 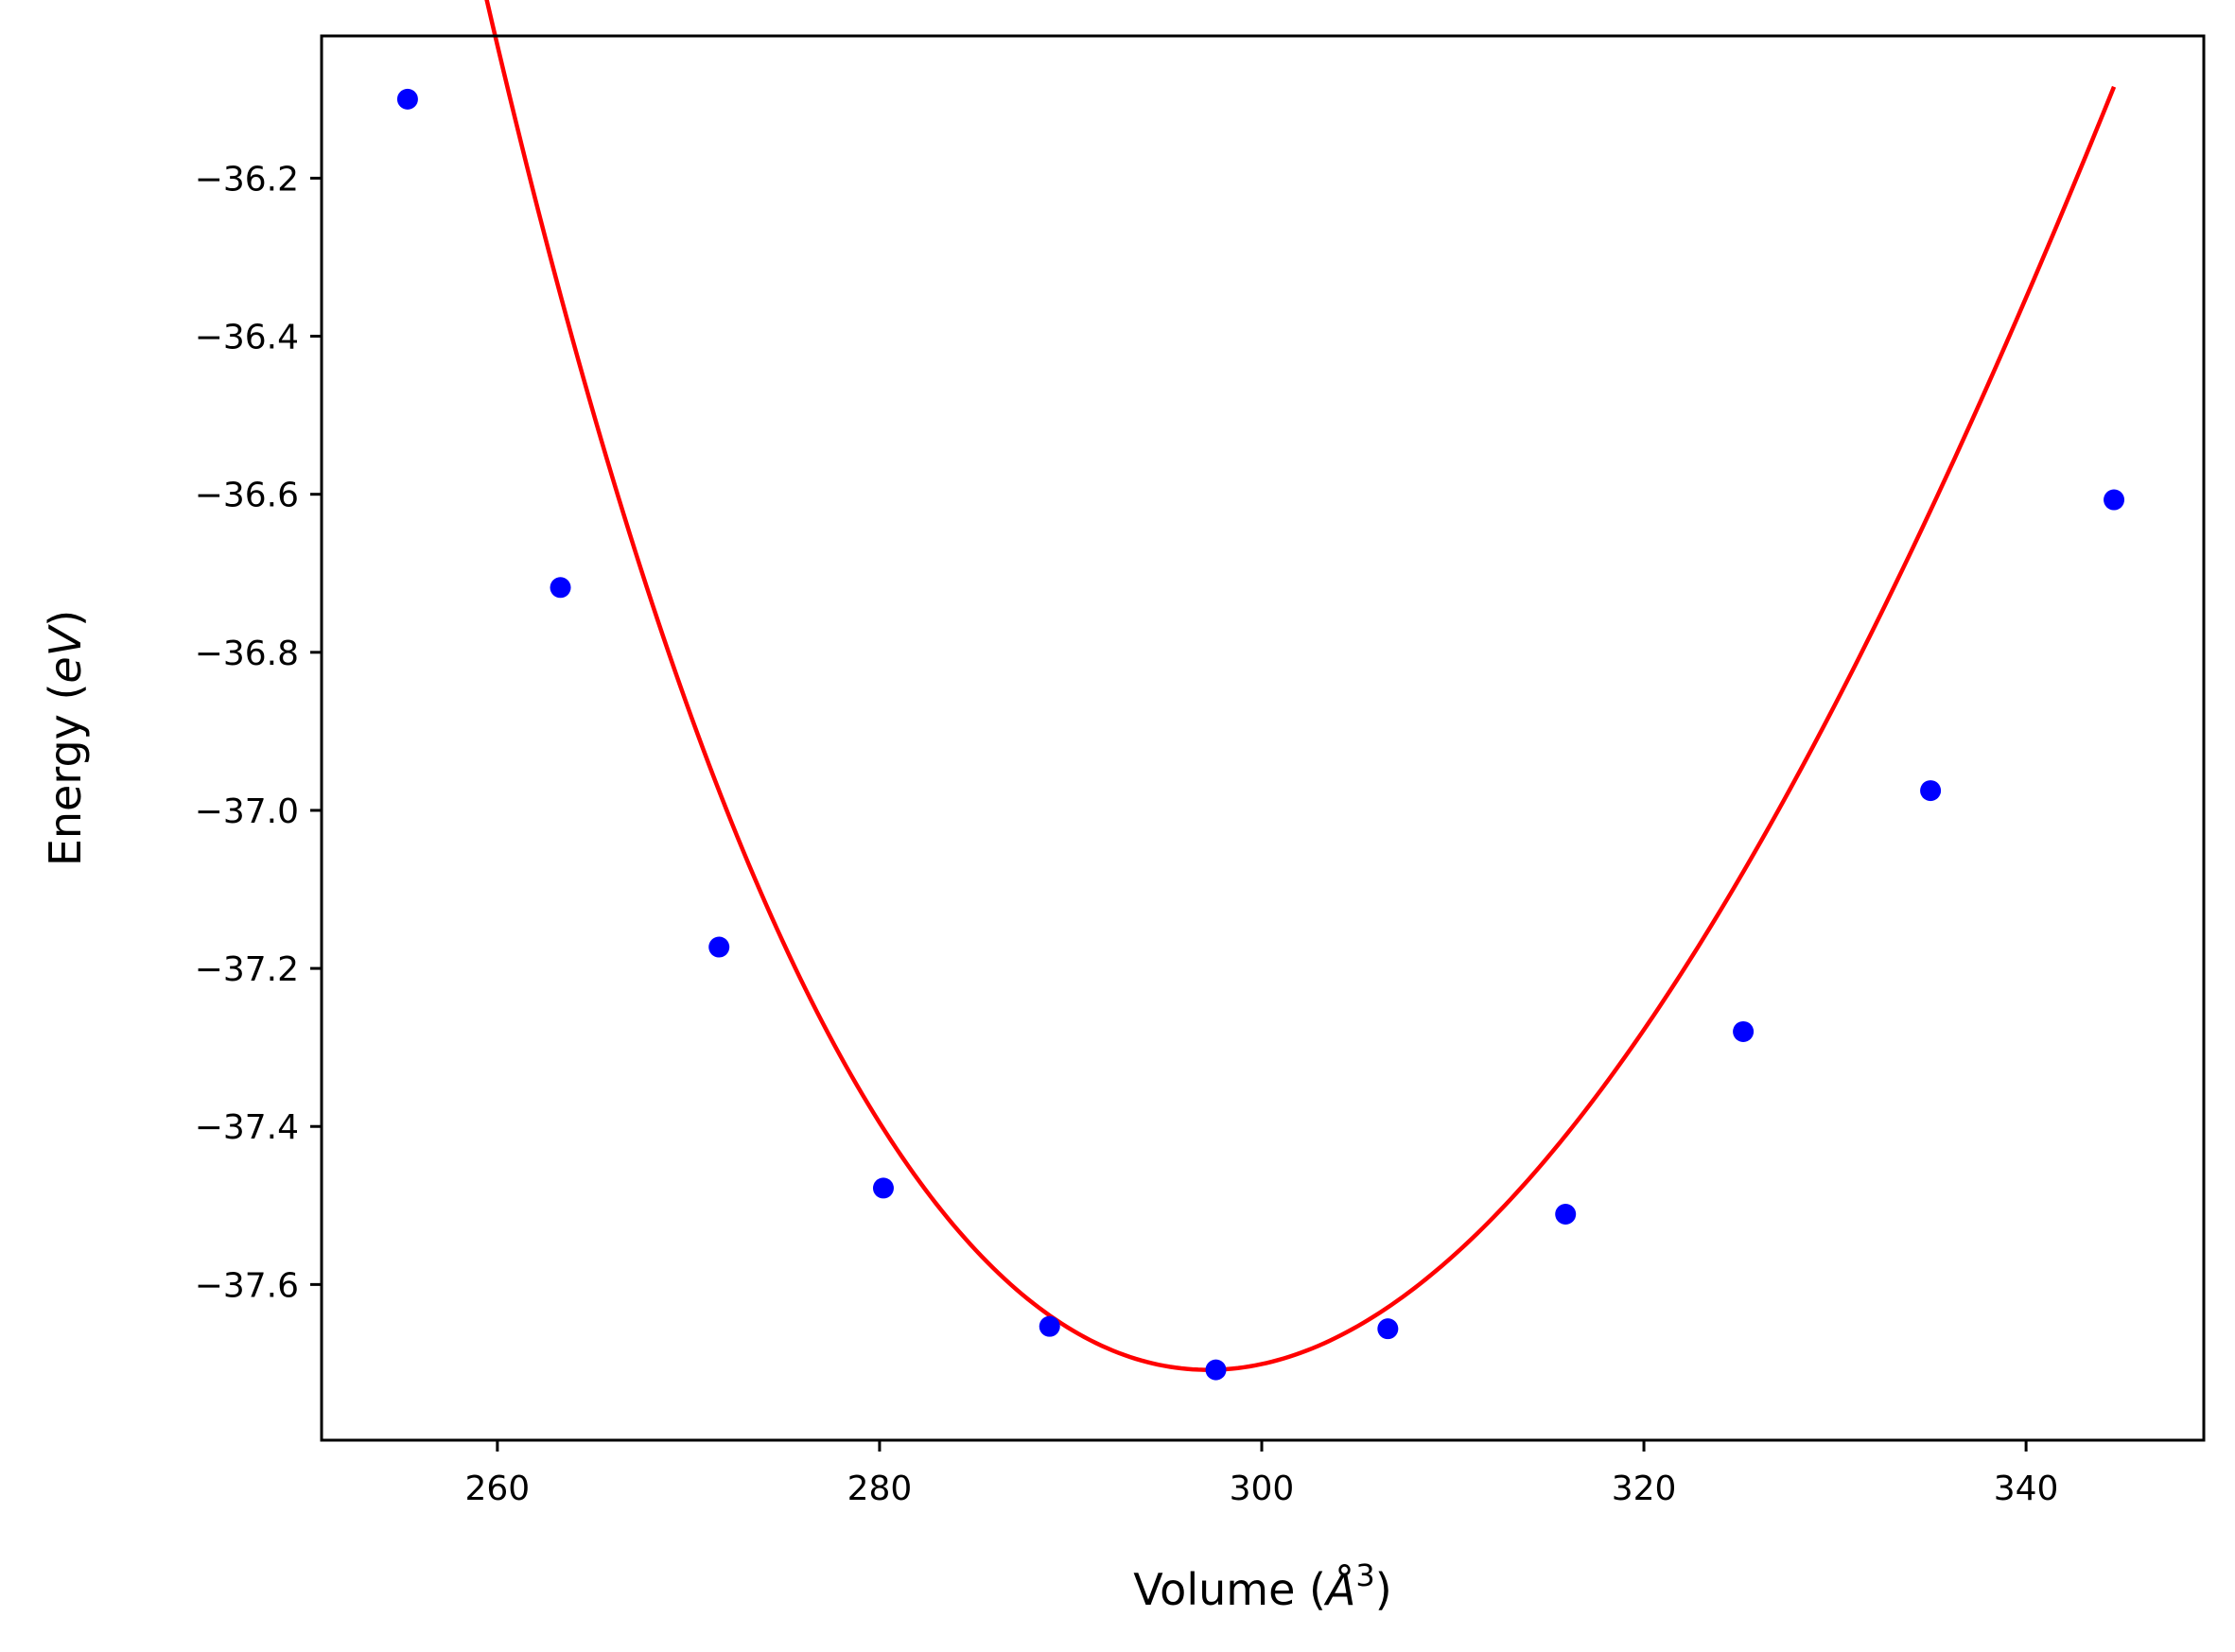 What do you see at coordinates (2026, 1489) in the screenshot?
I see `x-tick-label: 340` at bounding box center [2026, 1489].